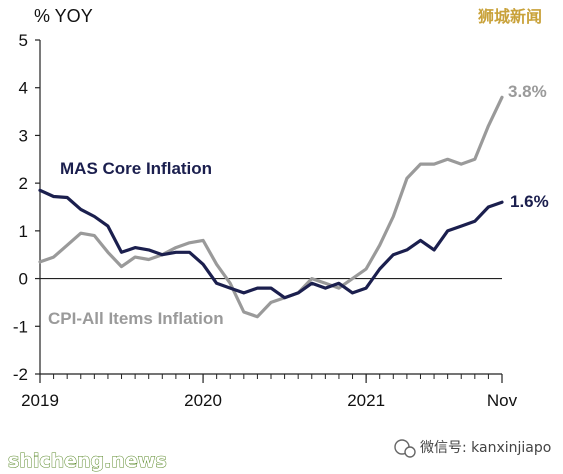  What do you see at coordinates (485, 448) in the screenshot?
I see `watermark-wechat: 微信号: kanxinjiapo` at bounding box center [485, 448].